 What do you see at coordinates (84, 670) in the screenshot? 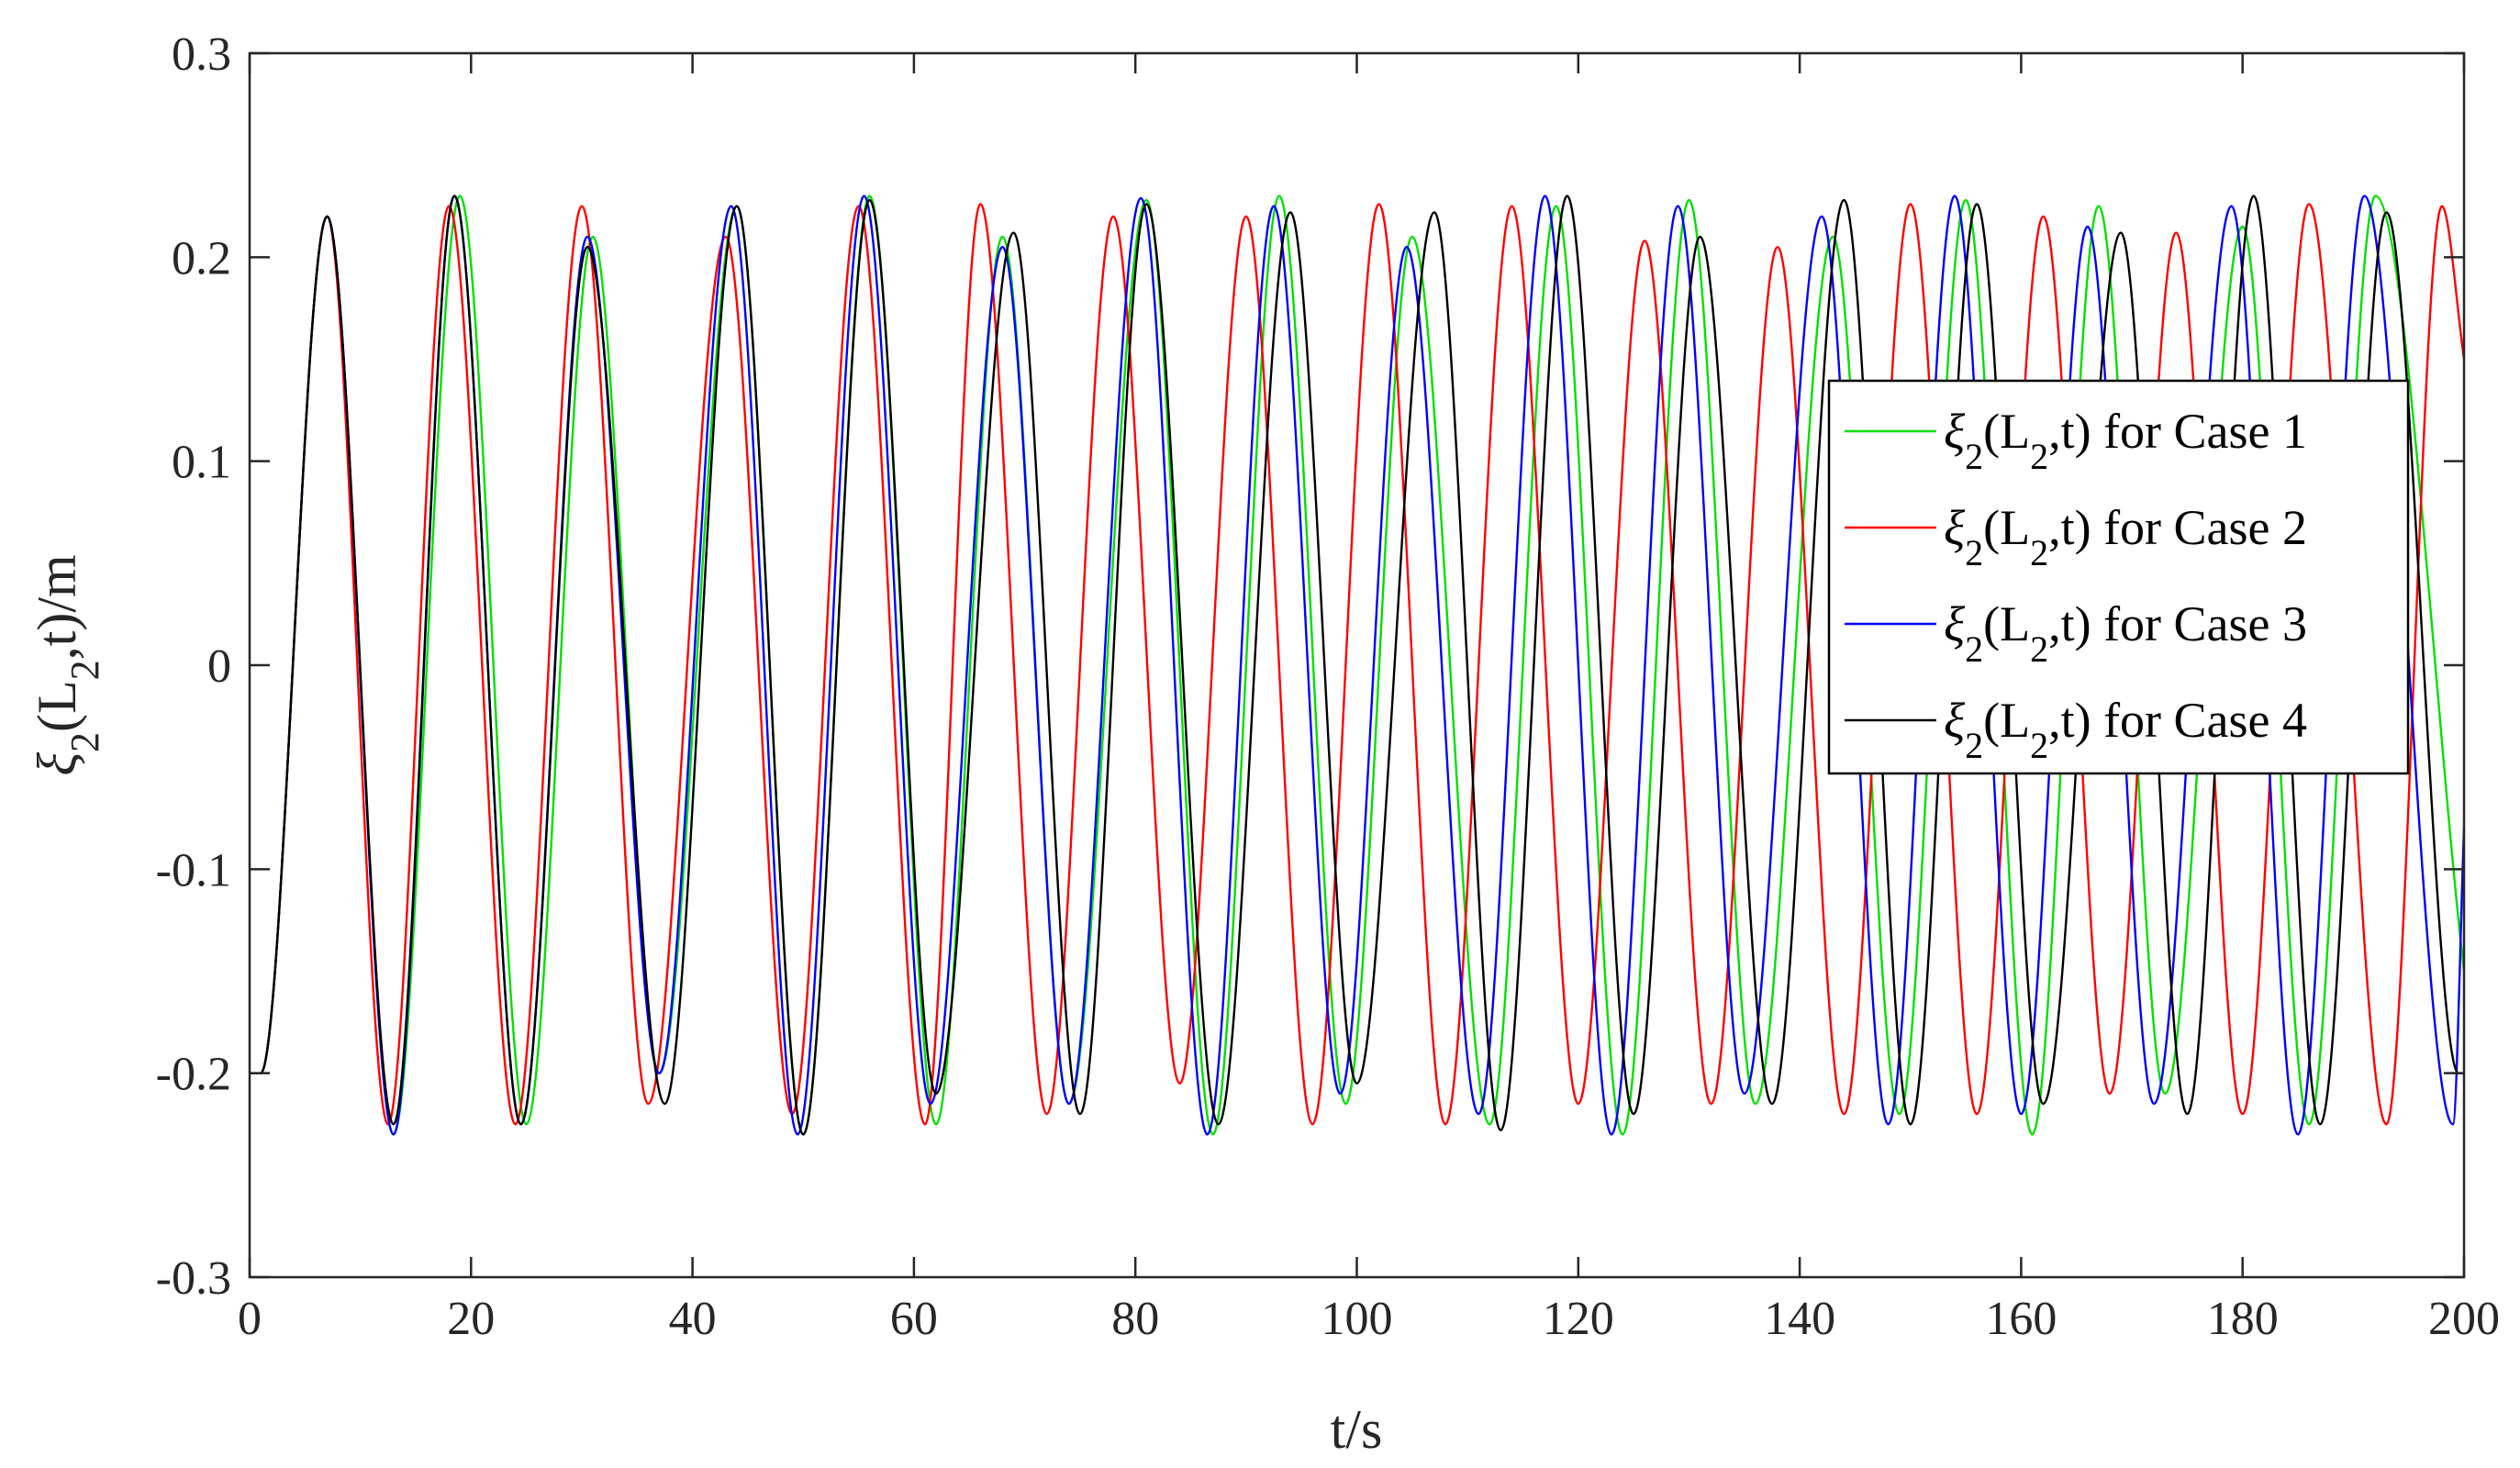
I see `y-axis-title-sub2: 2` at bounding box center [84, 670].